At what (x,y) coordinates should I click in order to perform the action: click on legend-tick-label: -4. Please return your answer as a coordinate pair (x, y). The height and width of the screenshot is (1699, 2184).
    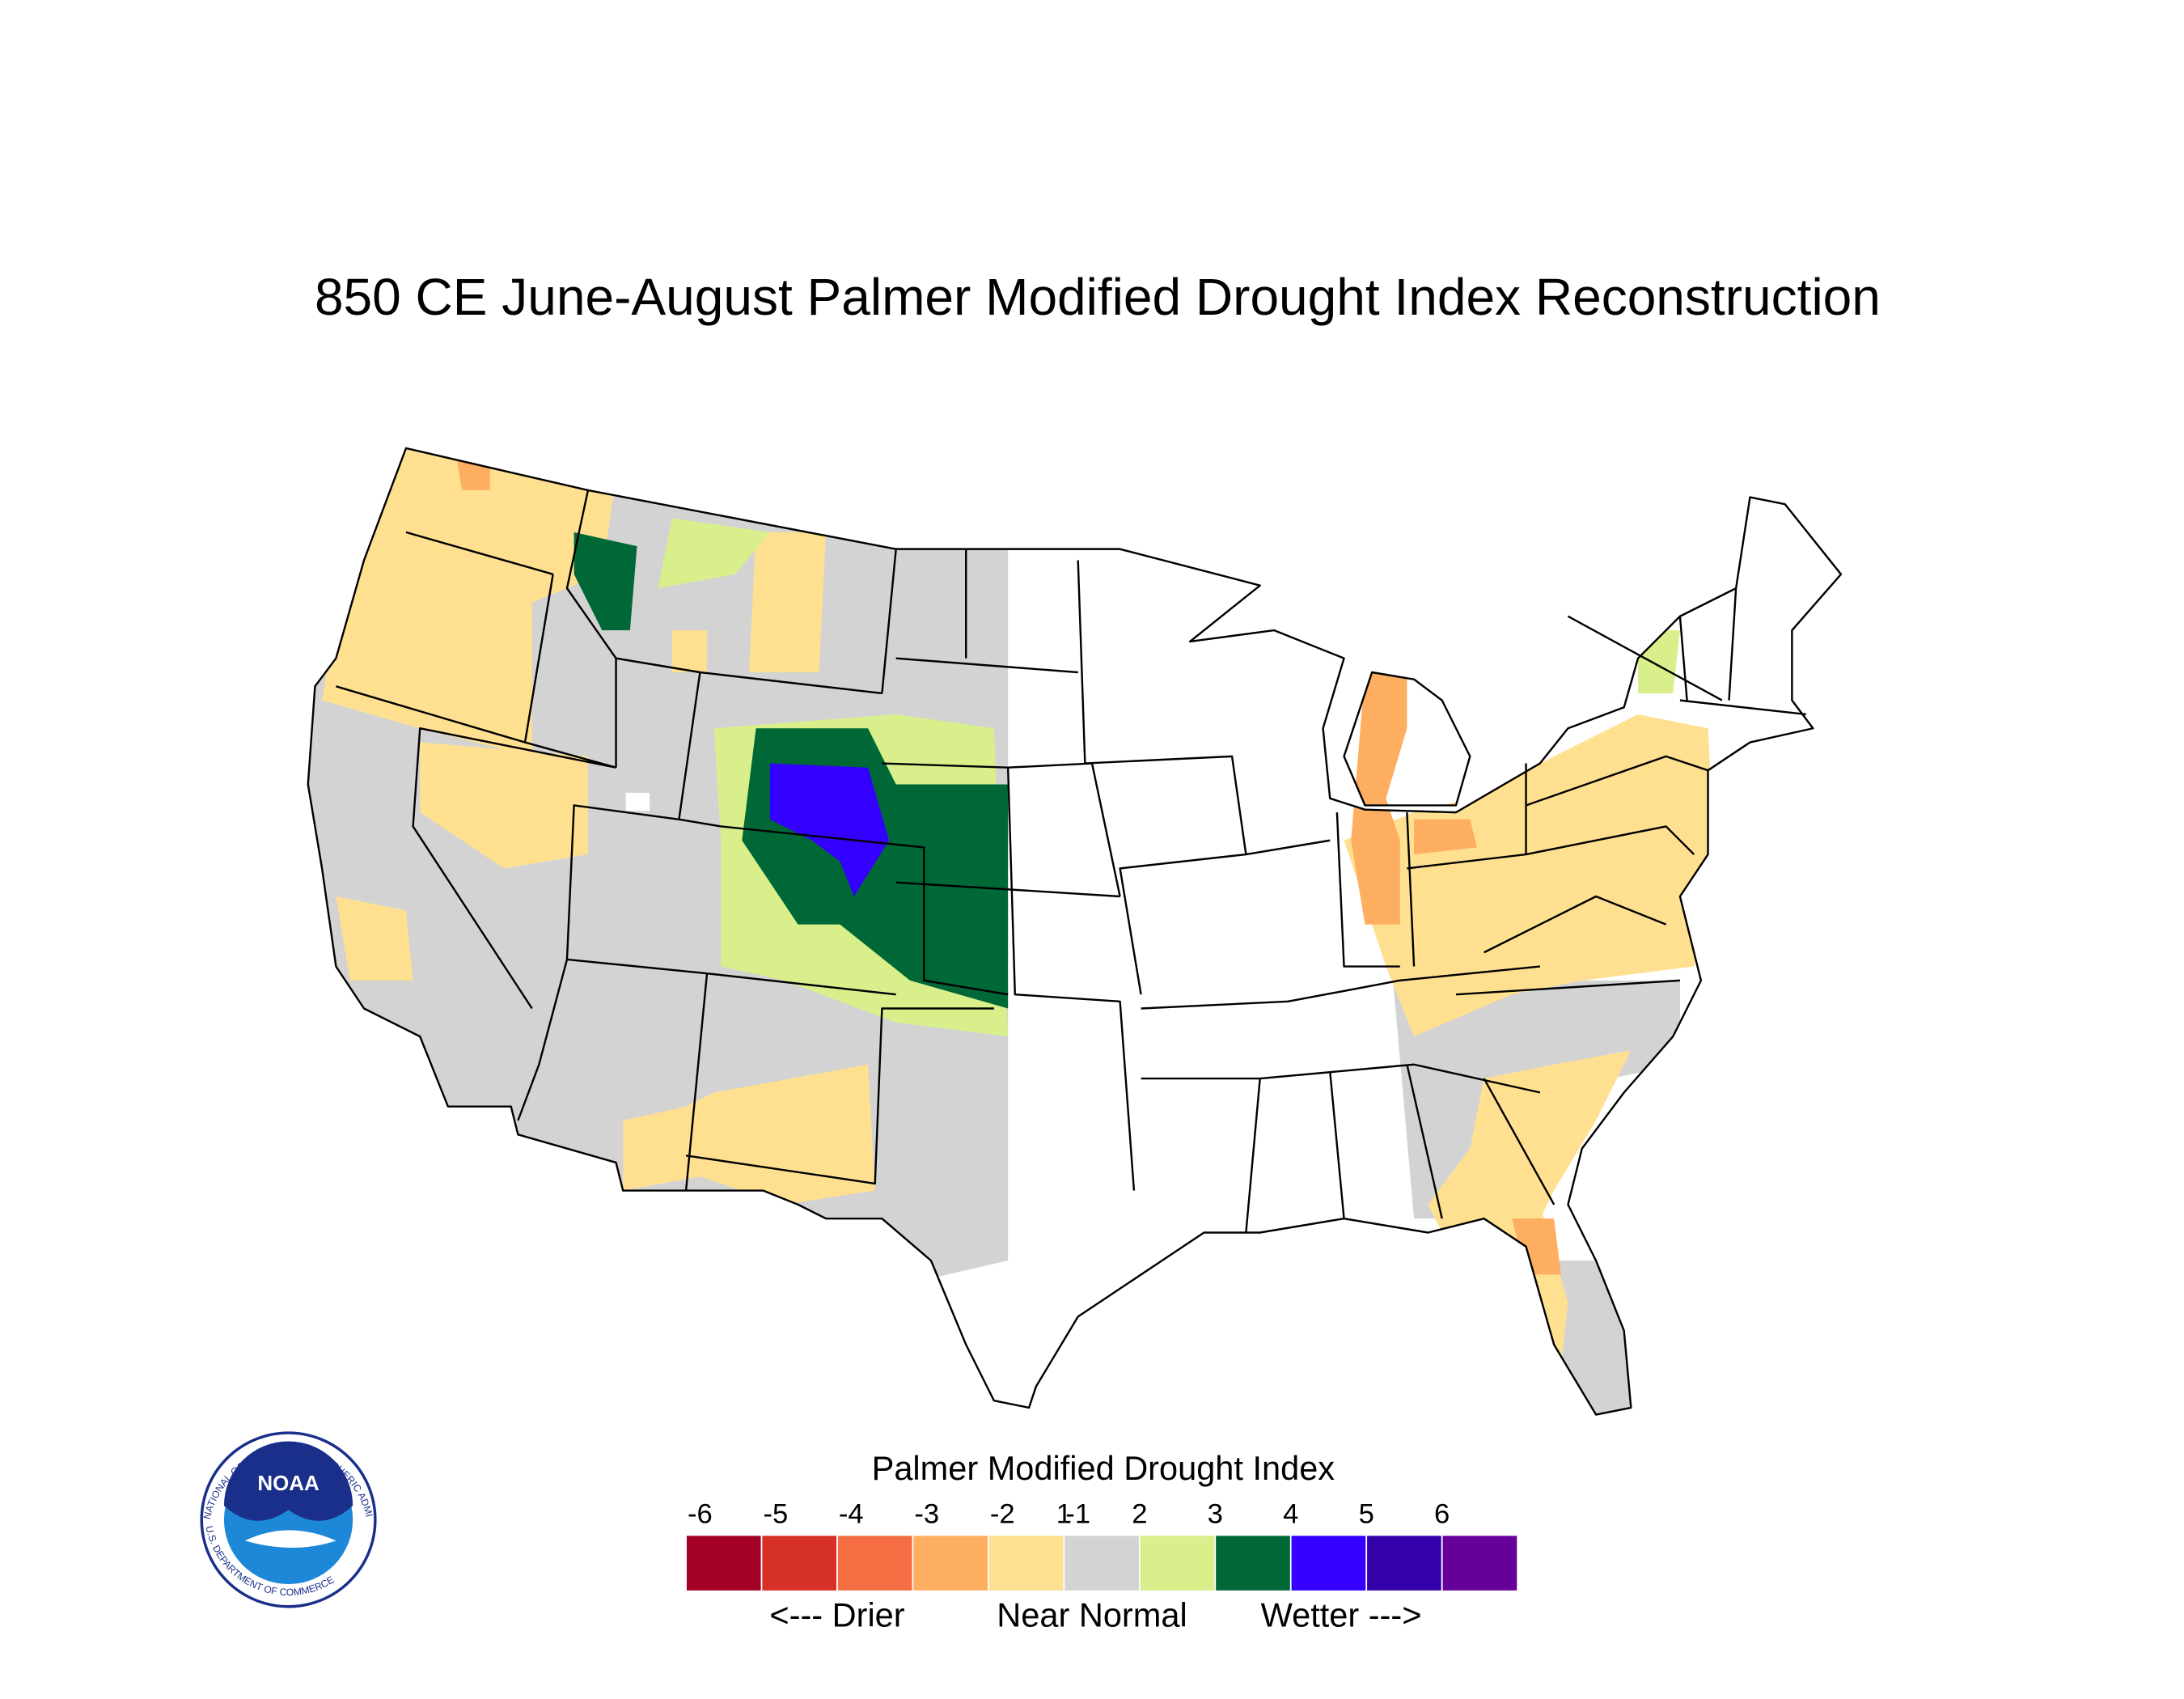
    Looking at the image, I should click on (852, 1513).